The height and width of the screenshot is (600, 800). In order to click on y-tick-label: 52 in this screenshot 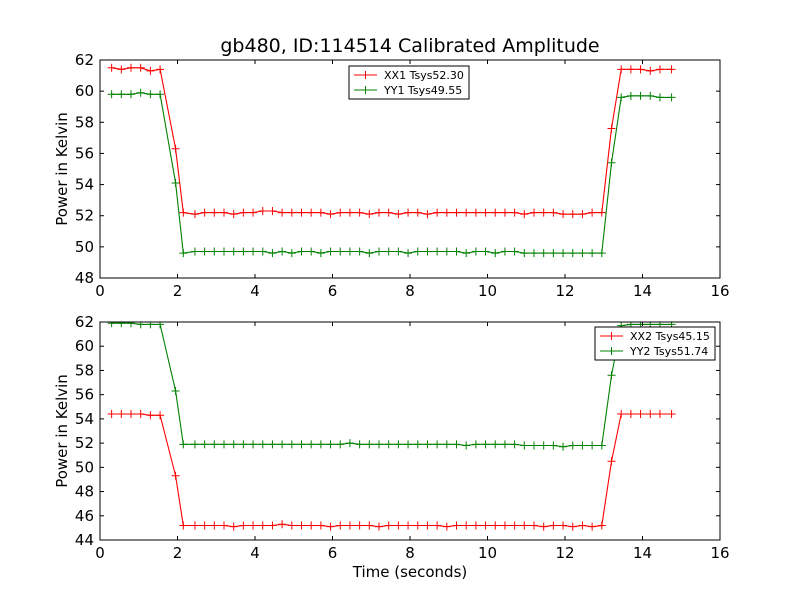, I will do `click(84, 443)`.